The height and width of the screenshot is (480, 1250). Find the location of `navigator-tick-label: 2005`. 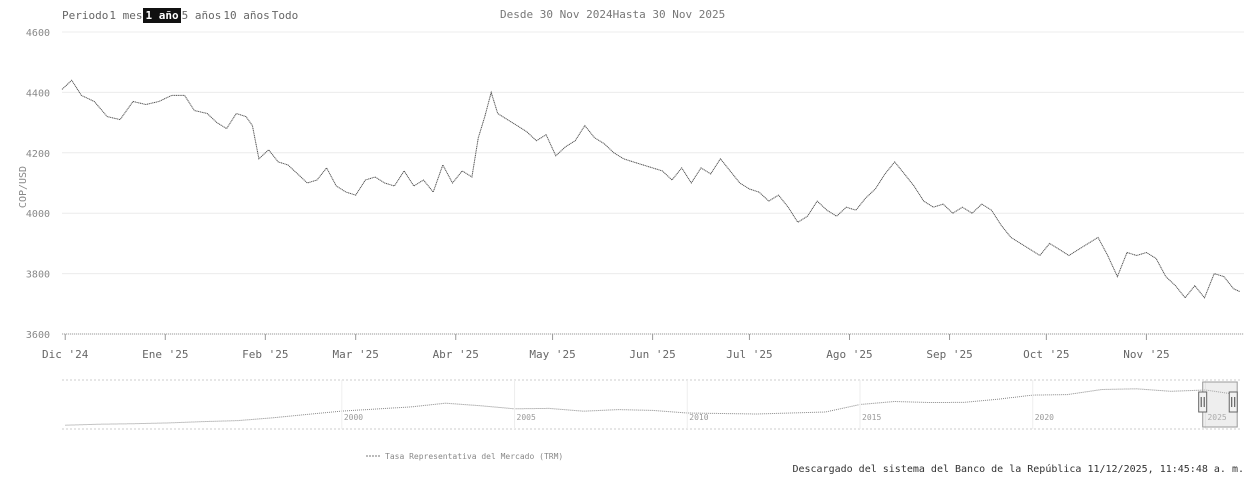

navigator-tick-label: 2005 is located at coordinates (526, 417).